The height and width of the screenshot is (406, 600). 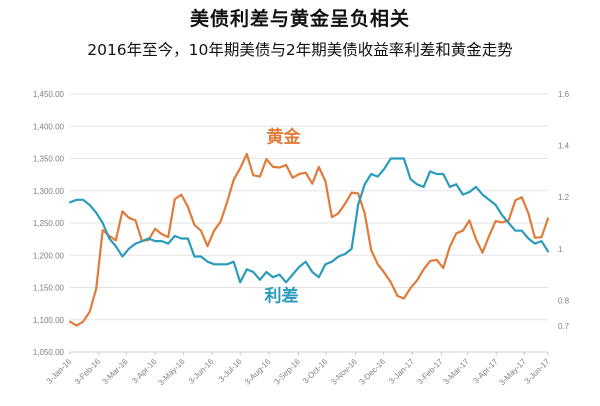 What do you see at coordinates (49, 126) in the screenshot?
I see `y-left-tick-label: 1,400.00` at bounding box center [49, 126].